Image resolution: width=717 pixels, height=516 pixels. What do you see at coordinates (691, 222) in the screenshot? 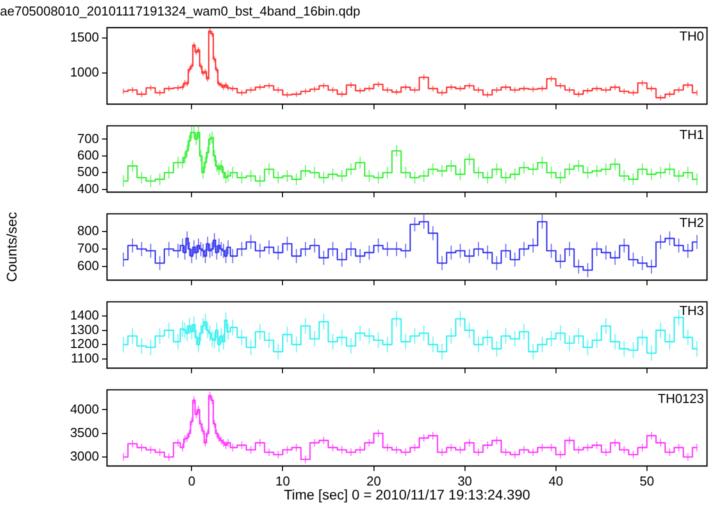
I see `annotation: TH2` at bounding box center [691, 222].